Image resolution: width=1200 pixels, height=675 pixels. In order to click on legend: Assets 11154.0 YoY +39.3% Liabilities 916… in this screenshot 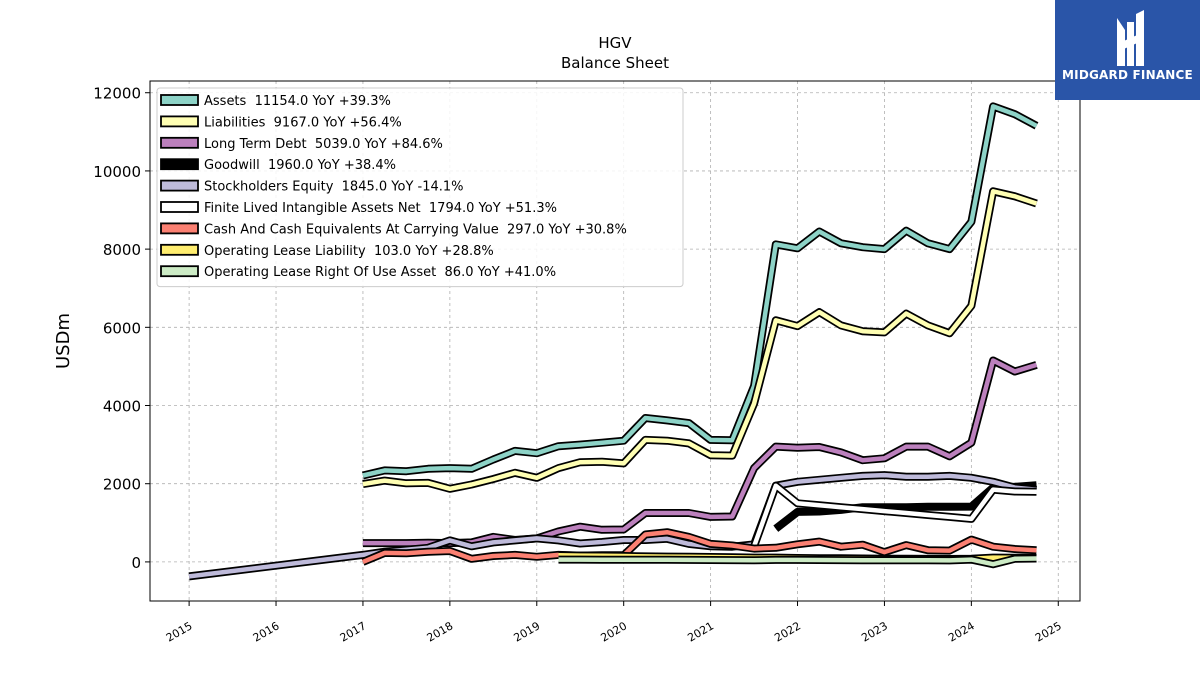, I will do `click(420, 187)`.